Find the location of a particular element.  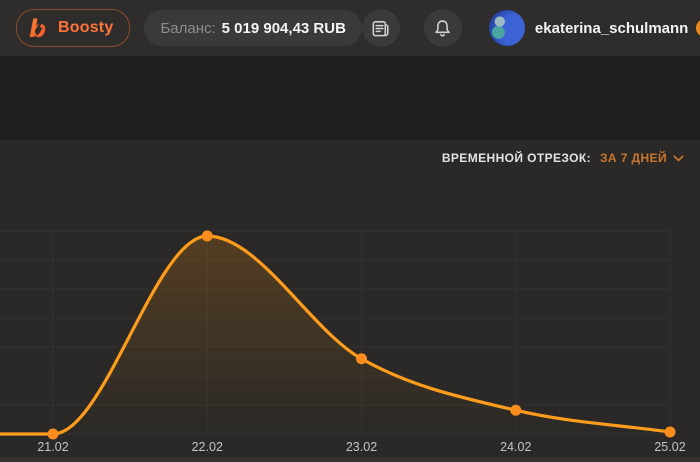

data-point-25.02 is located at coordinates (670, 432).